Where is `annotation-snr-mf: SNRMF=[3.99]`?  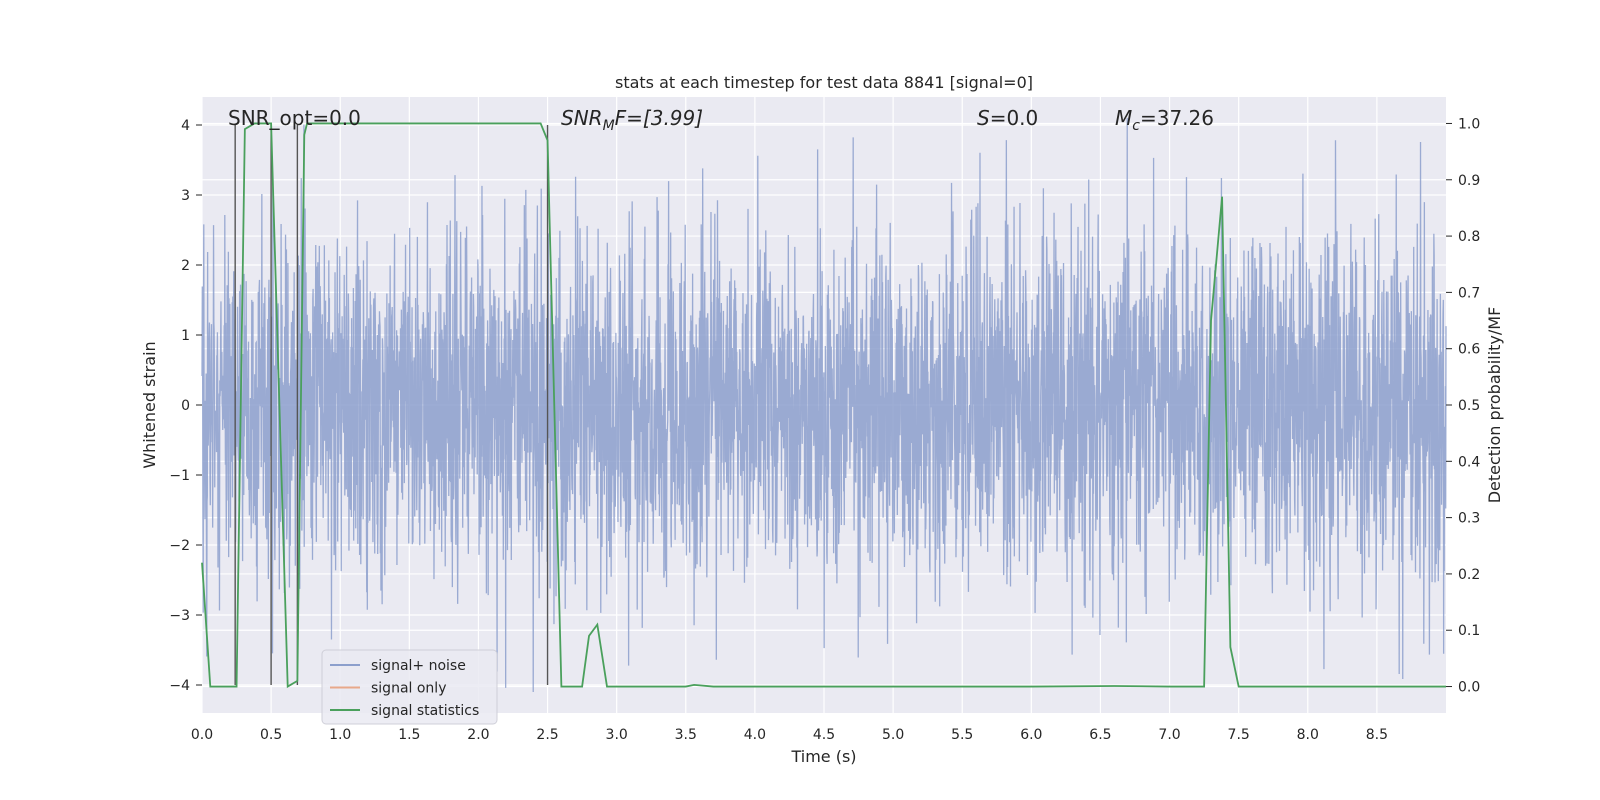
annotation-snr-mf: SNRMF=[3.99] is located at coordinates (632, 120).